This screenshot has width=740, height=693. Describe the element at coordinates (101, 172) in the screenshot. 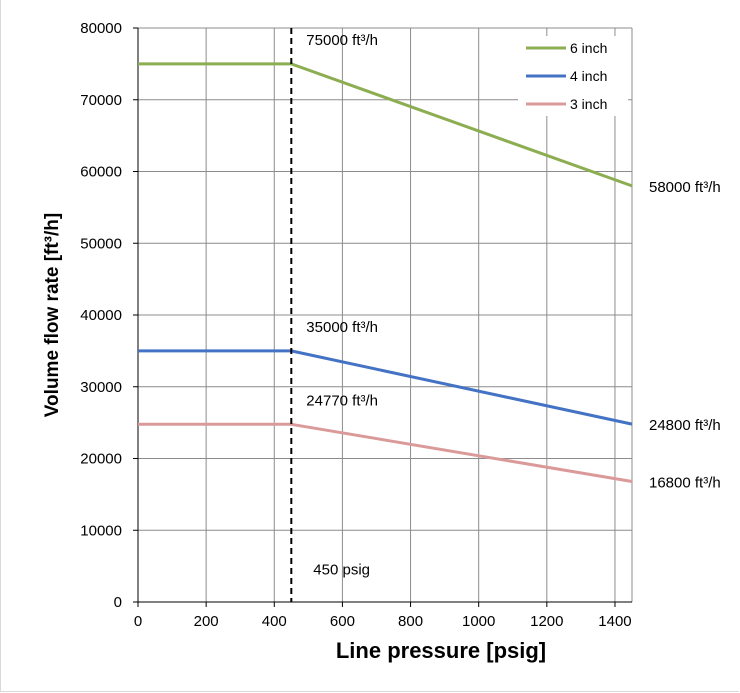

I see `y-tick-label: 60000` at that location.